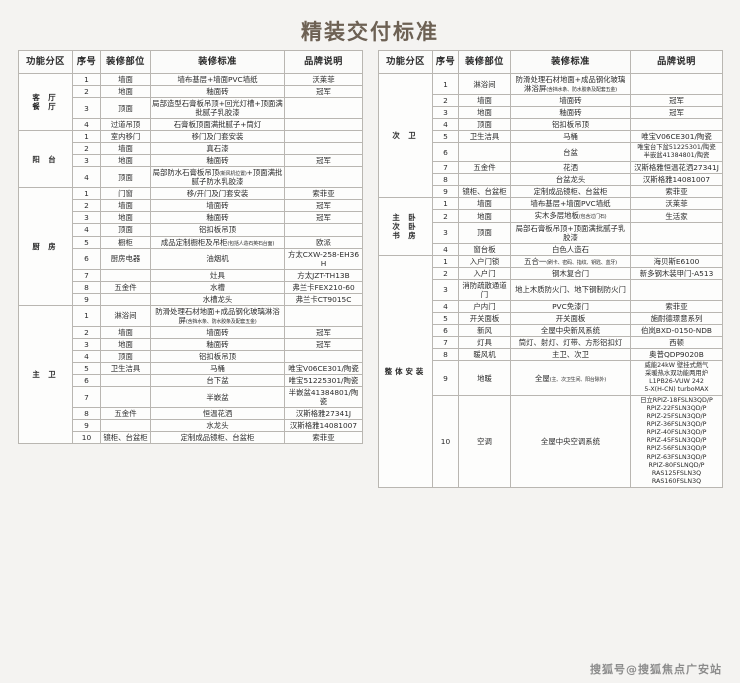 Image resolution: width=740 pixels, height=683 pixels. What do you see at coordinates (191, 397) in the screenshot?
I see `table-row: 7 半嵌盆 半嵌盆41384801/陶瓷` at bounding box center [191, 397].